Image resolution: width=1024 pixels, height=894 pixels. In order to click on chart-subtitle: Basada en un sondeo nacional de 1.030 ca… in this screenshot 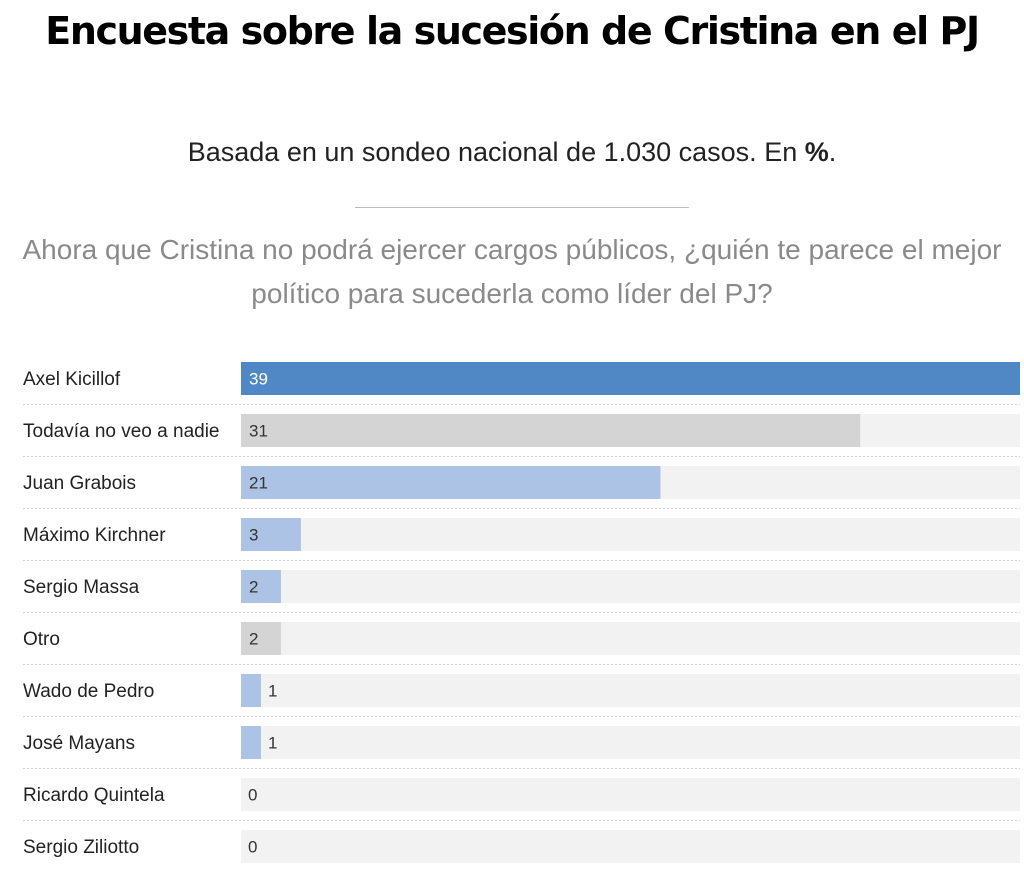, I will do `click(512, 152)`.